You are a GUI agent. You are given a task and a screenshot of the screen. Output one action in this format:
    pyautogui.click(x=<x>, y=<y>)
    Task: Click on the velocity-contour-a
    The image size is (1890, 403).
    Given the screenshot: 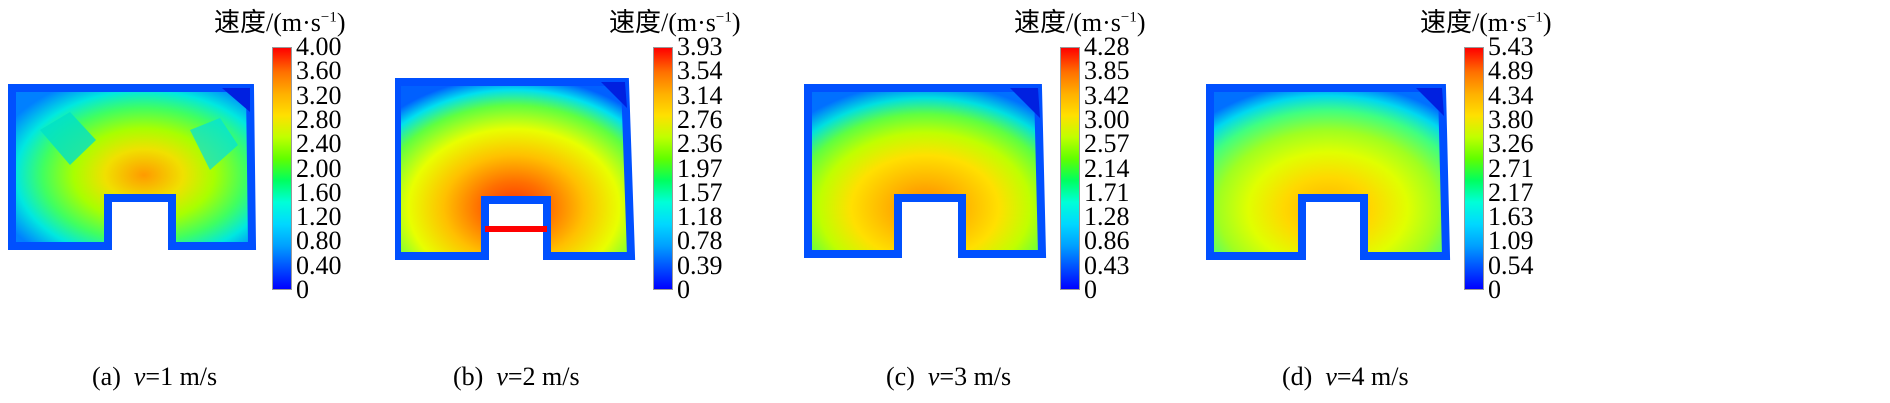 What is the action you would take?
    pyautogui.click(x=132, y=167)
    